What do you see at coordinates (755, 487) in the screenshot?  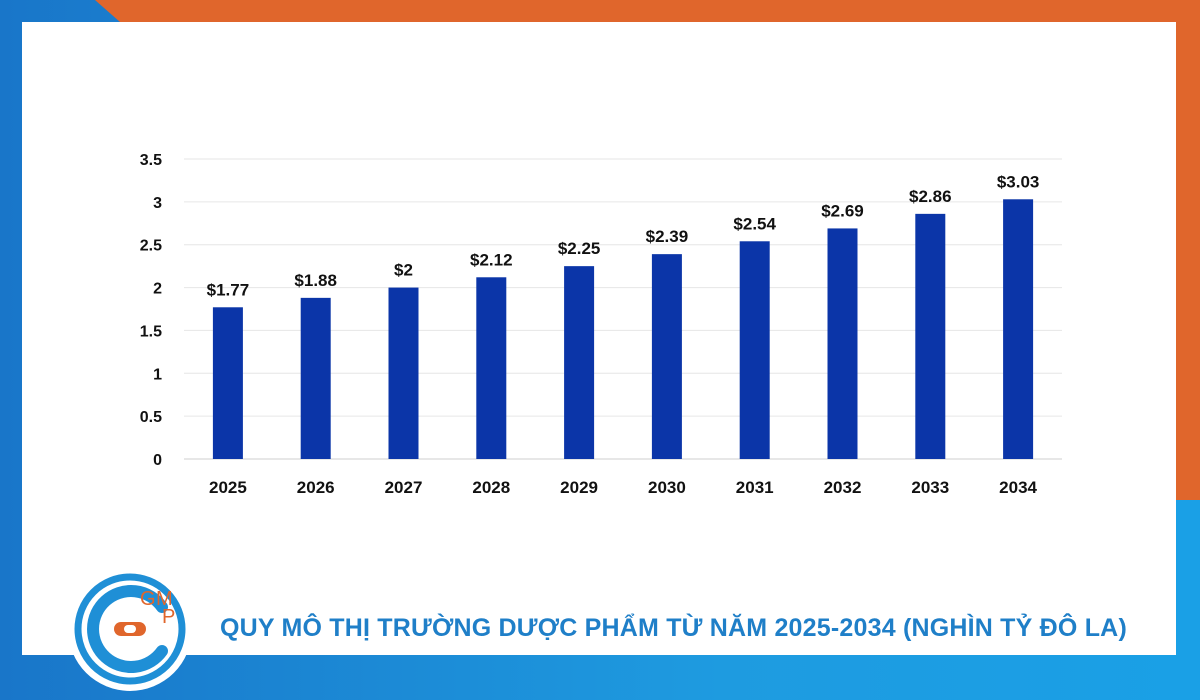 I see `x-tick-label: 2031` at bounding box center [755, 487].